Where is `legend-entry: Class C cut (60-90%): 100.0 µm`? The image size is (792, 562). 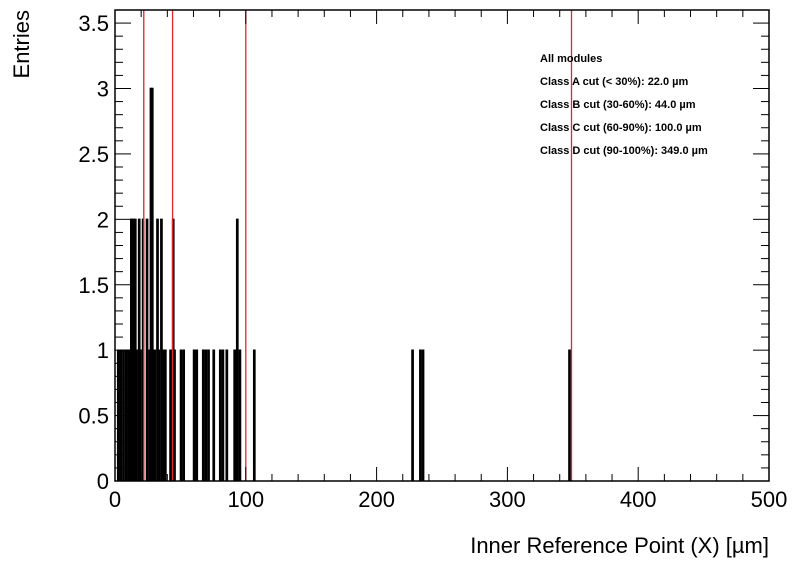 legend-entry: Class C cut (60-90%): 100.0 µm is located at coordinates (621, 128).